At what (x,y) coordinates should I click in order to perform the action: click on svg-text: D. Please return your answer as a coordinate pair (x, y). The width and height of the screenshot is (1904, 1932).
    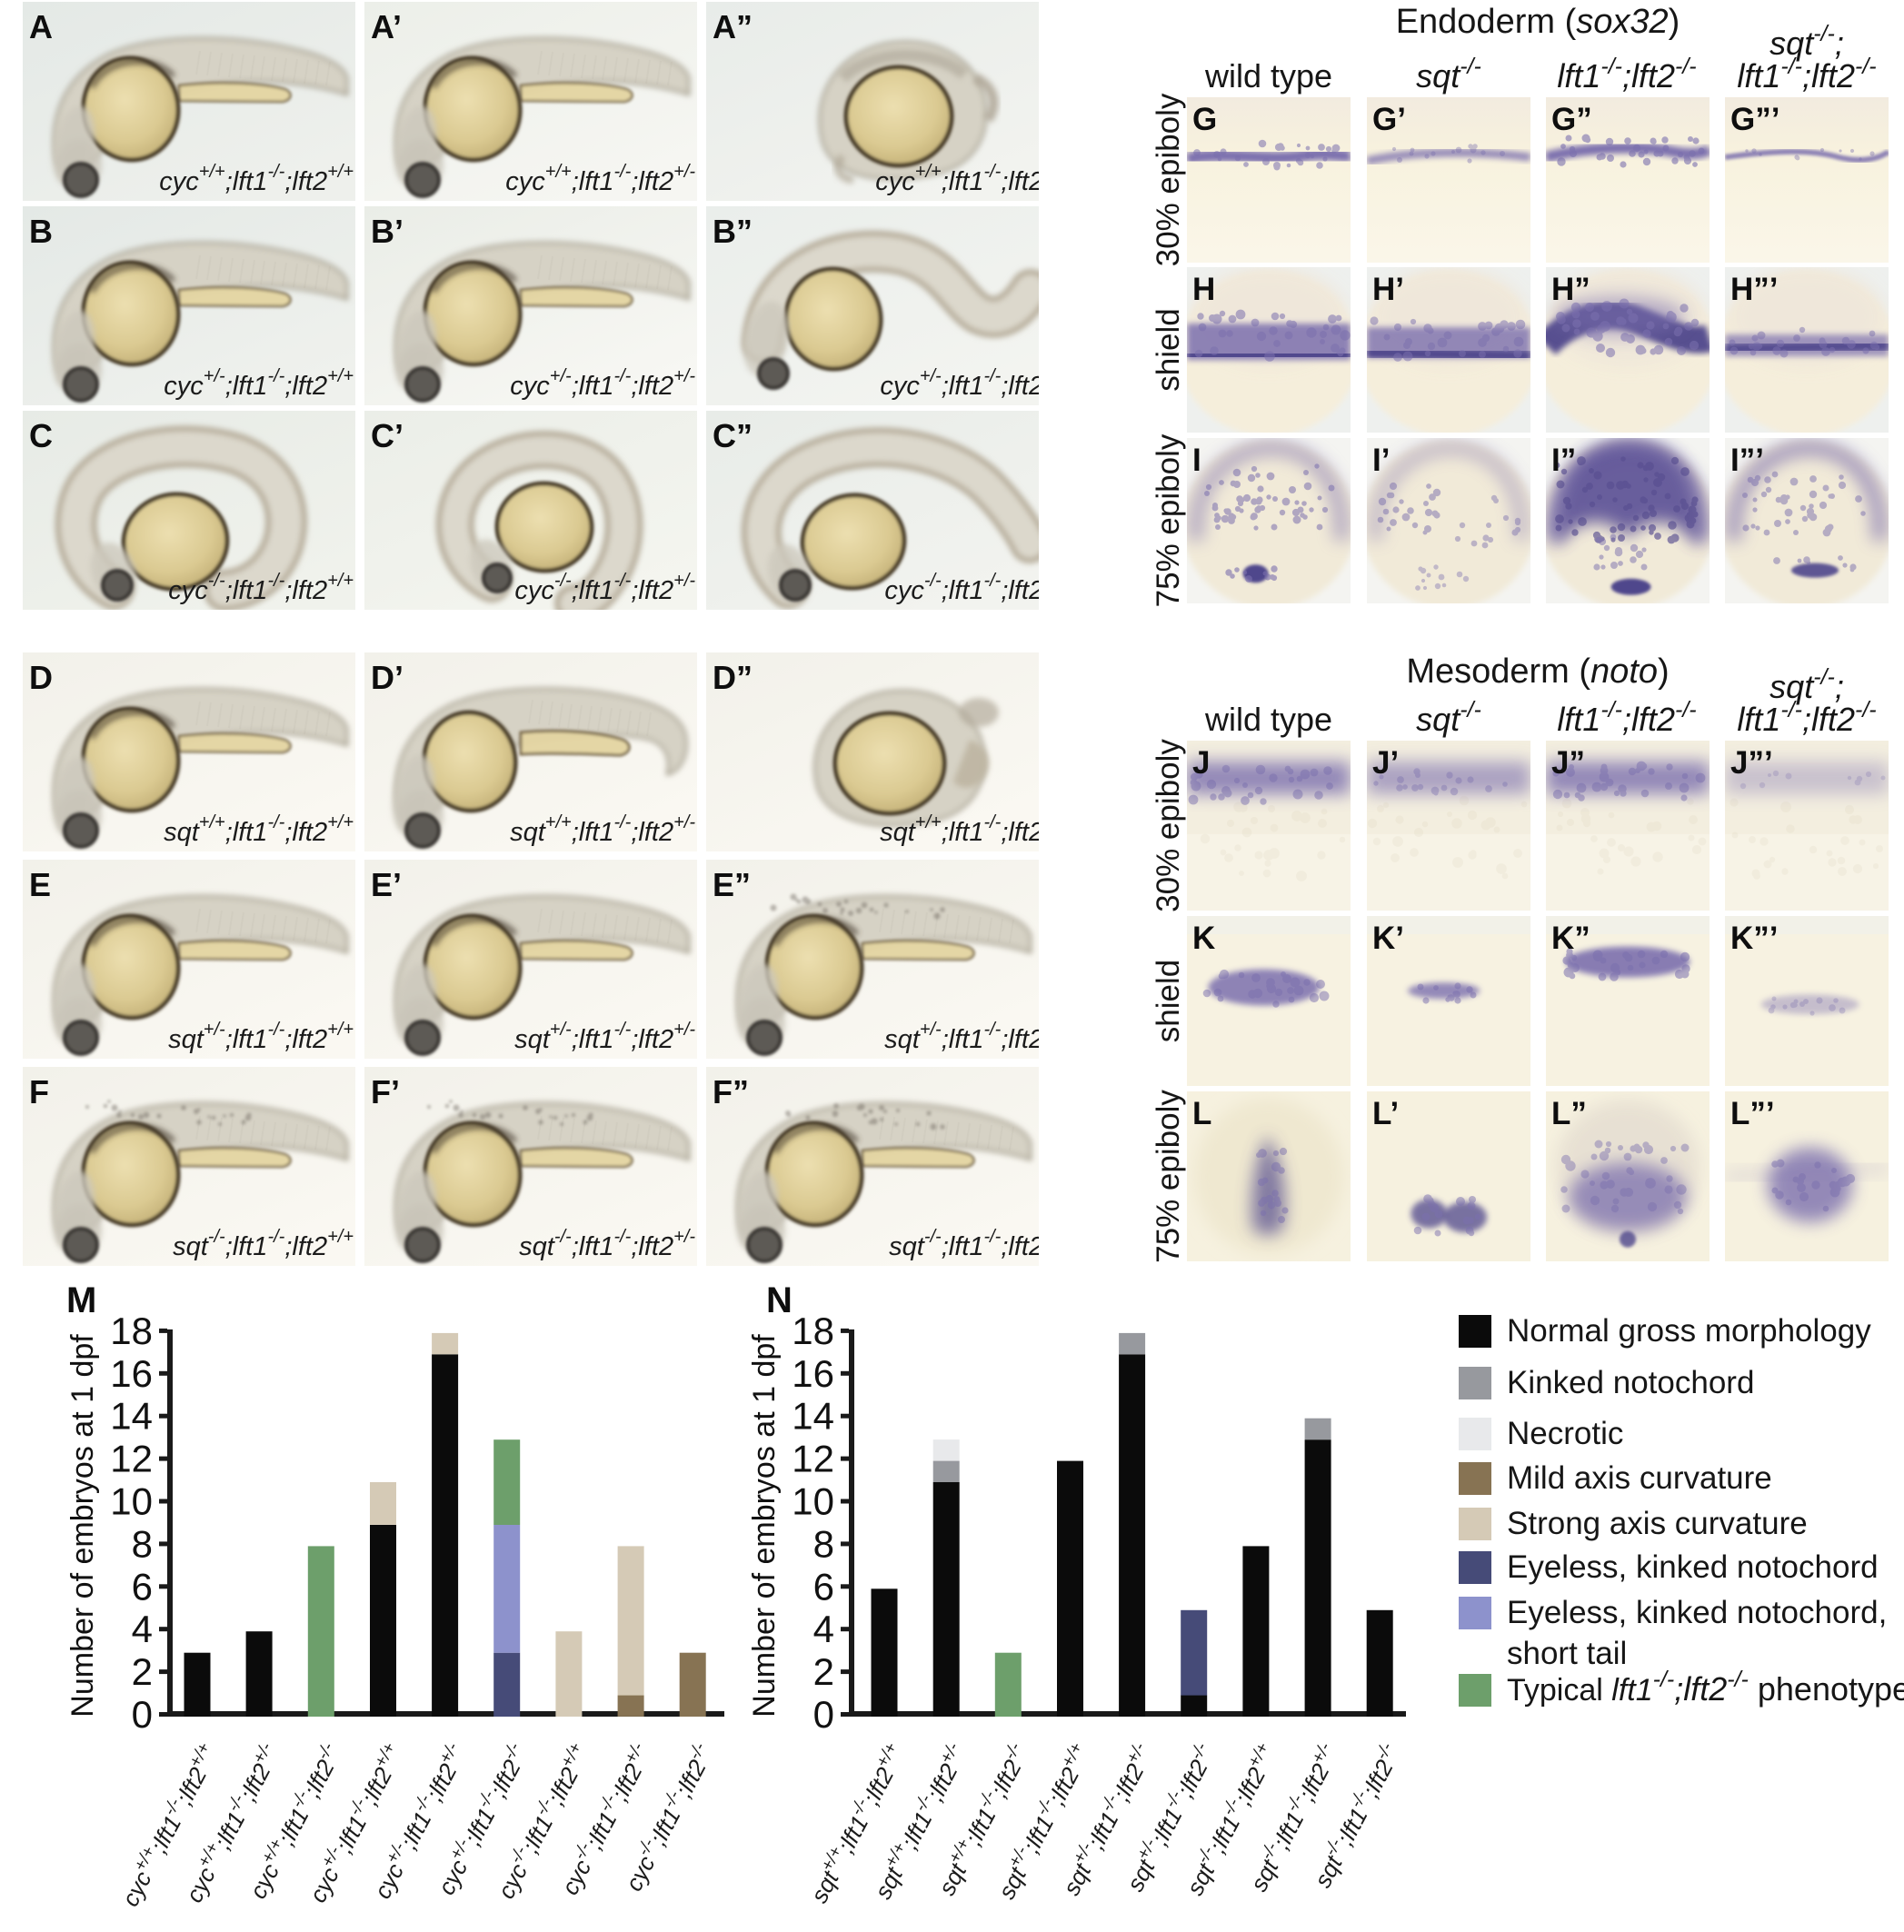
    Looking at the image, I should click on (41, 677).